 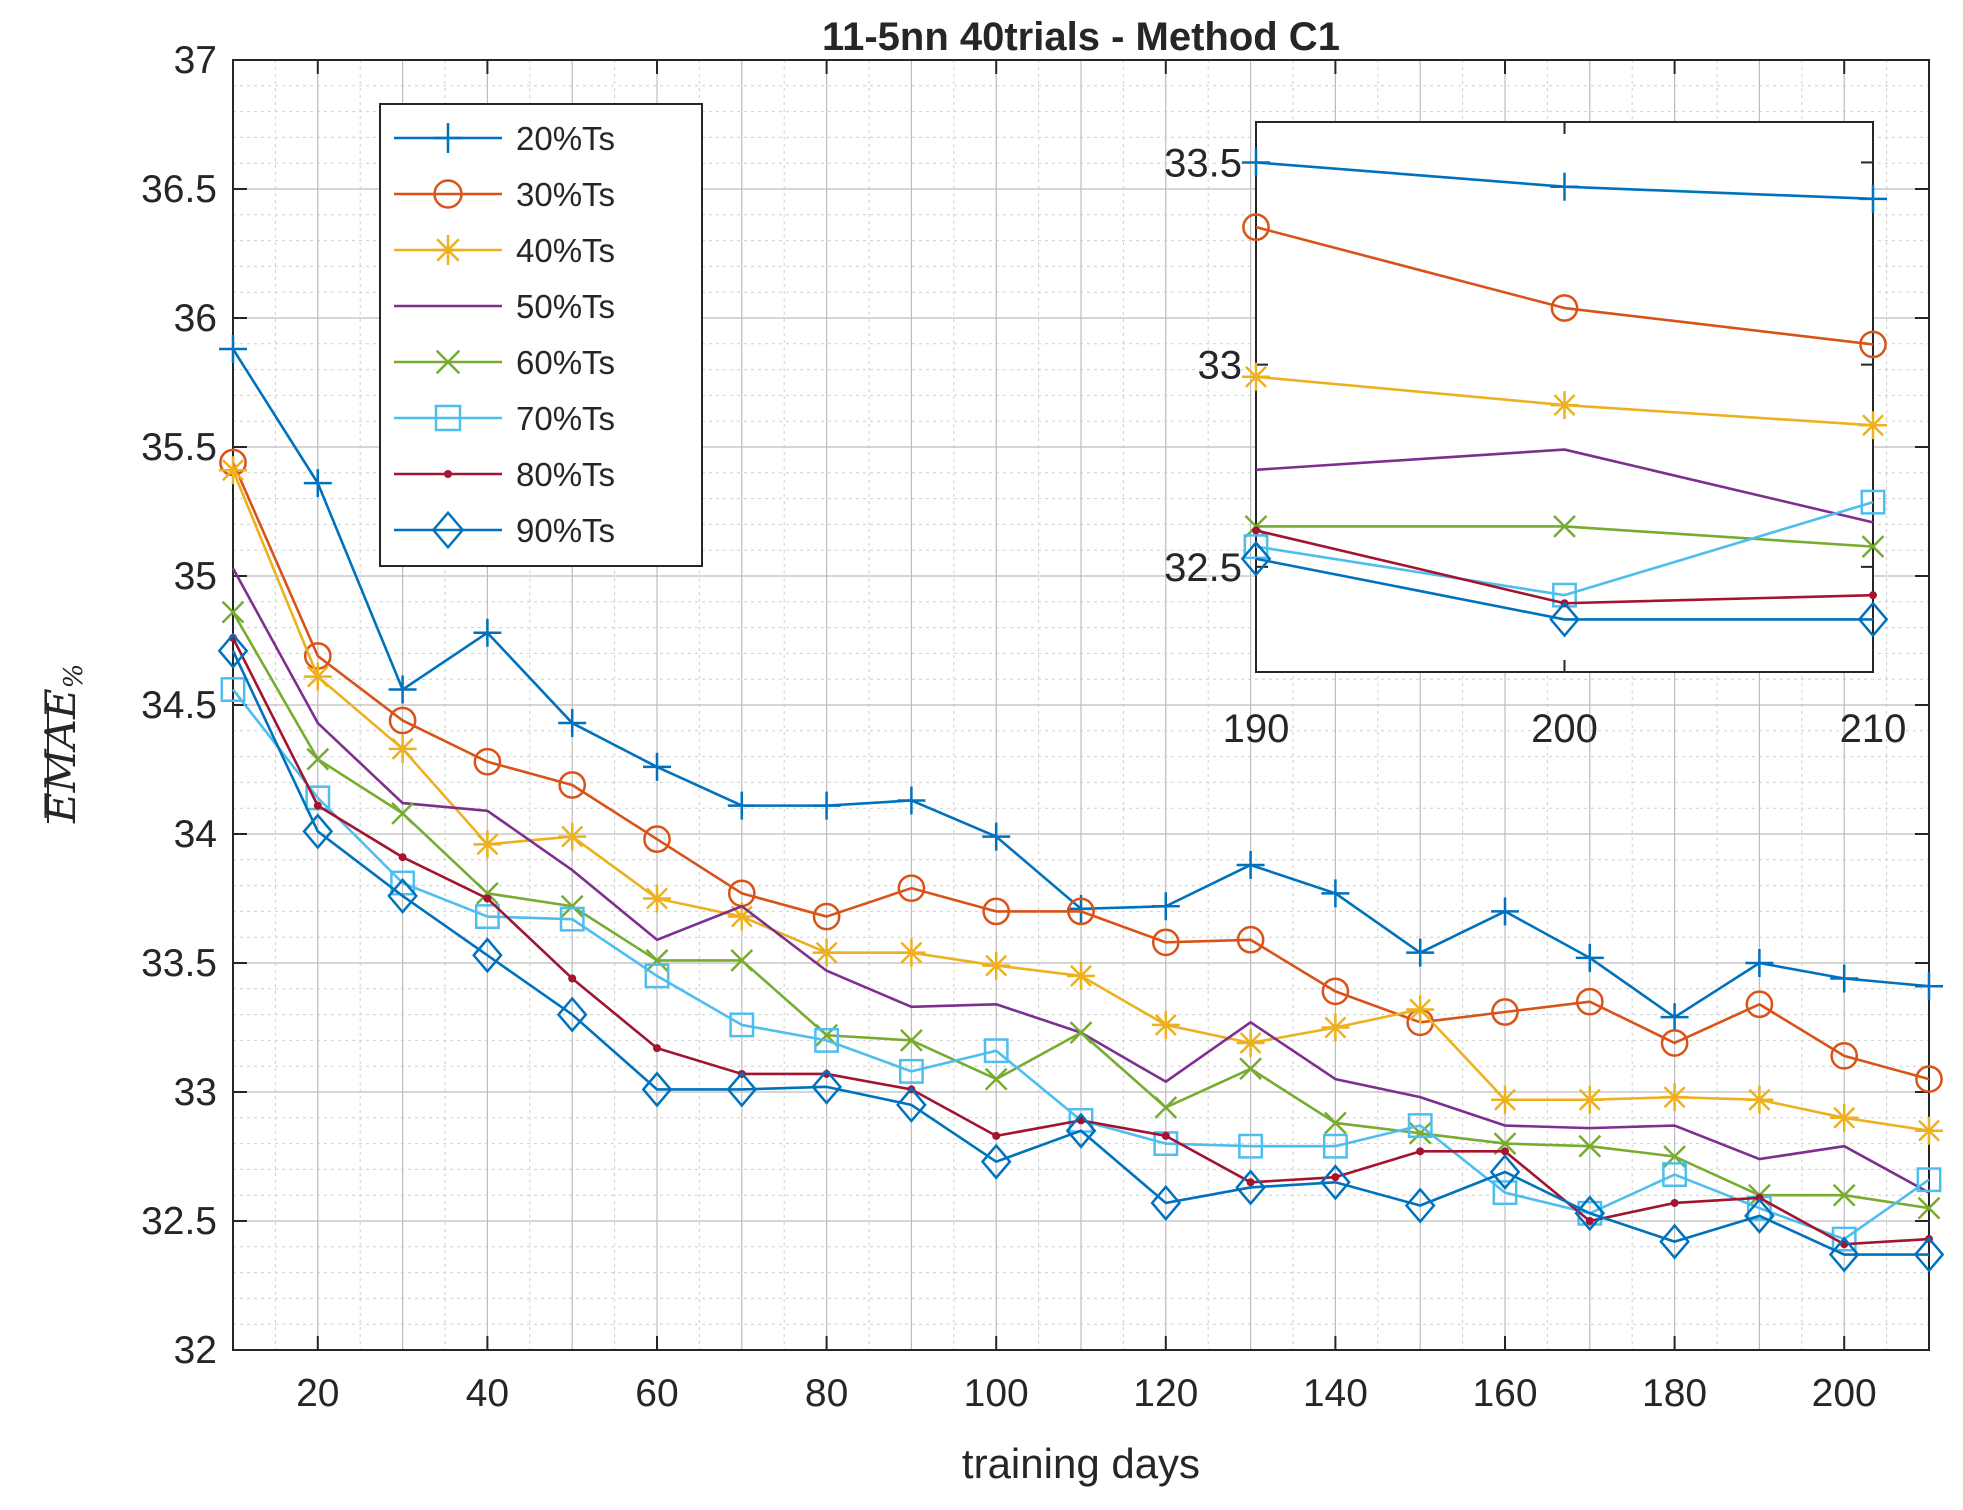 What do you see at coordinates (1873, 729) in the screenshot?
I see `inset-x-tick-label: 210` at bounding box center [1873, 729].